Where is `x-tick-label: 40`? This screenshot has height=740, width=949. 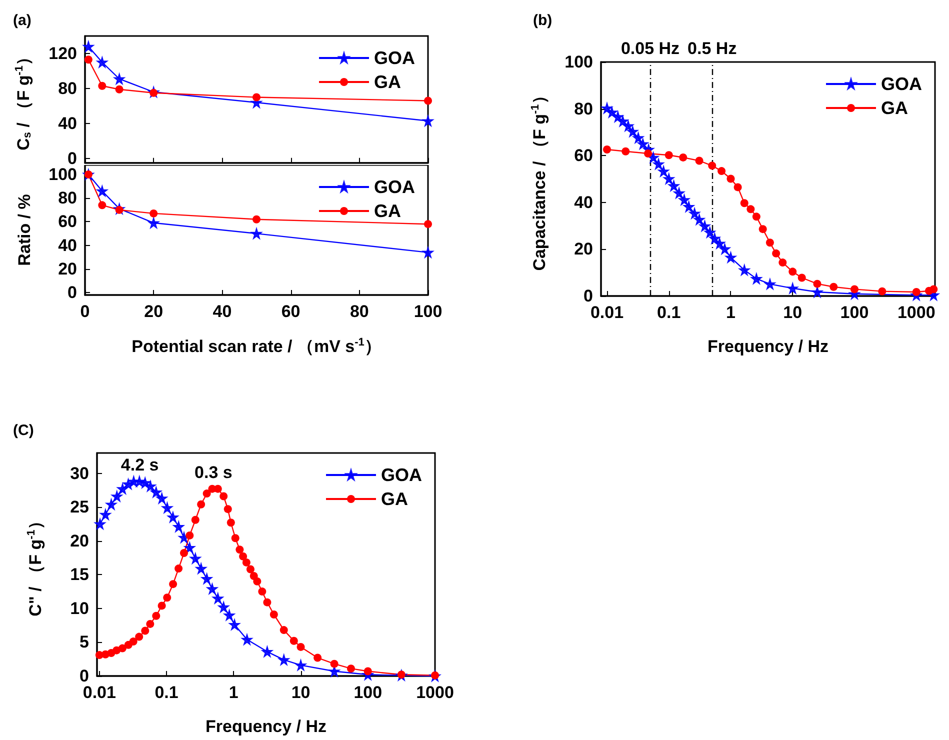
x-tick-label: 40 is located at coordinates (222, 311).